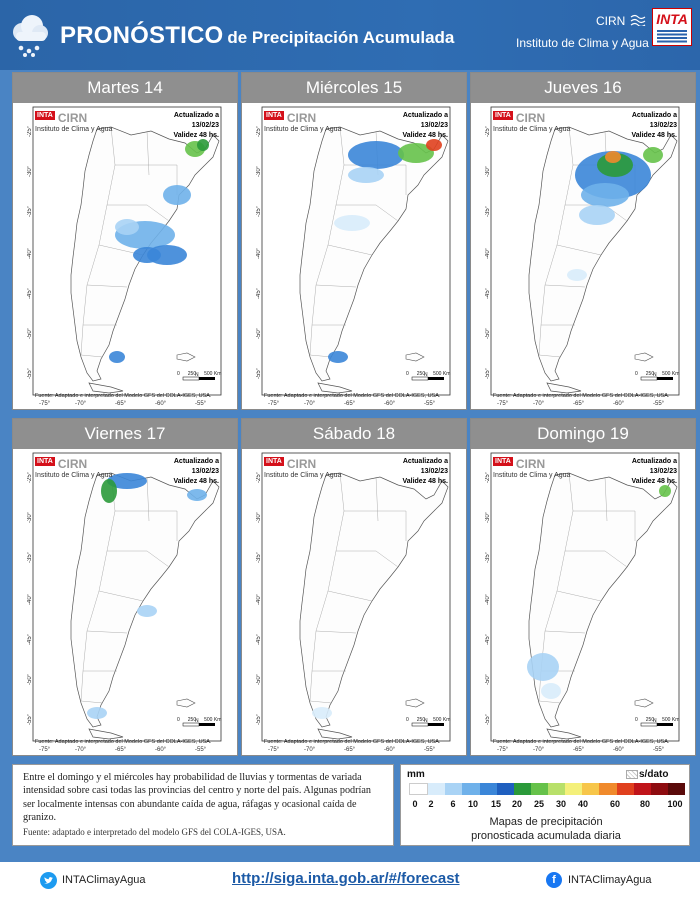 The width and height of the screenshot is (700, 900). Describe the element at coordinates (632, 774) in the screenshot. I see `nodata-swatch` at that location.